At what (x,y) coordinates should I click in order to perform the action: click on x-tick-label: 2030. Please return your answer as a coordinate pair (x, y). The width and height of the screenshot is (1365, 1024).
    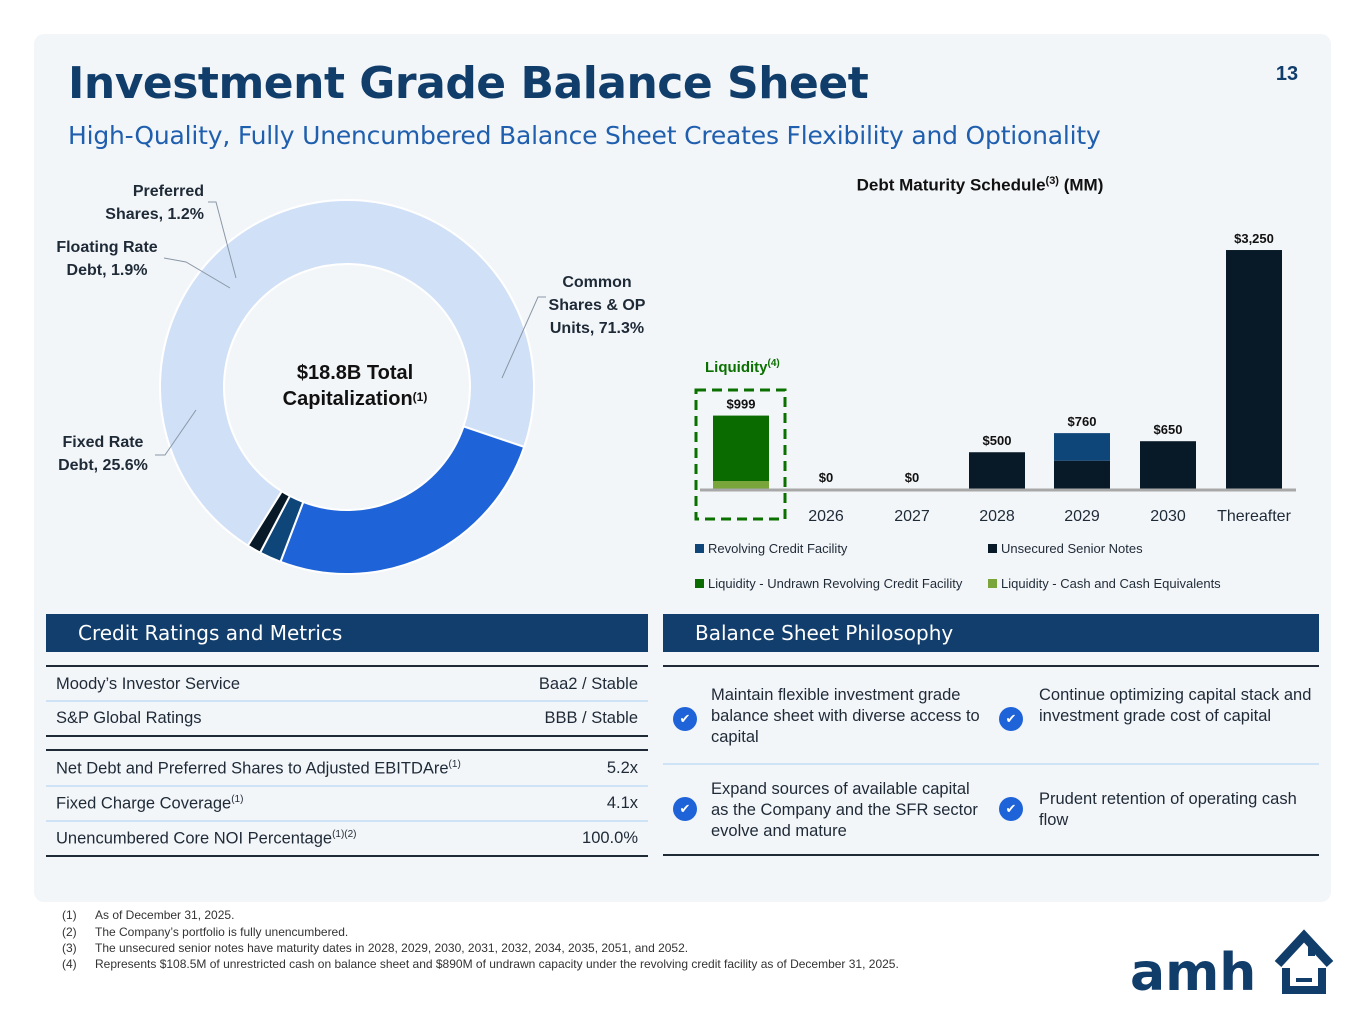
    Looking at the image, I should click on (1168, 516).